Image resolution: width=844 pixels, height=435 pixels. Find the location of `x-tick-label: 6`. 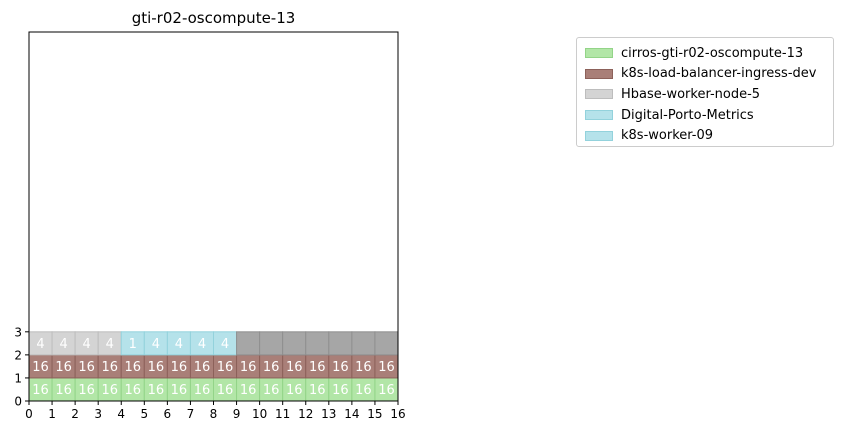

x-tick-label: 6 is located at coordinates (168, 414).